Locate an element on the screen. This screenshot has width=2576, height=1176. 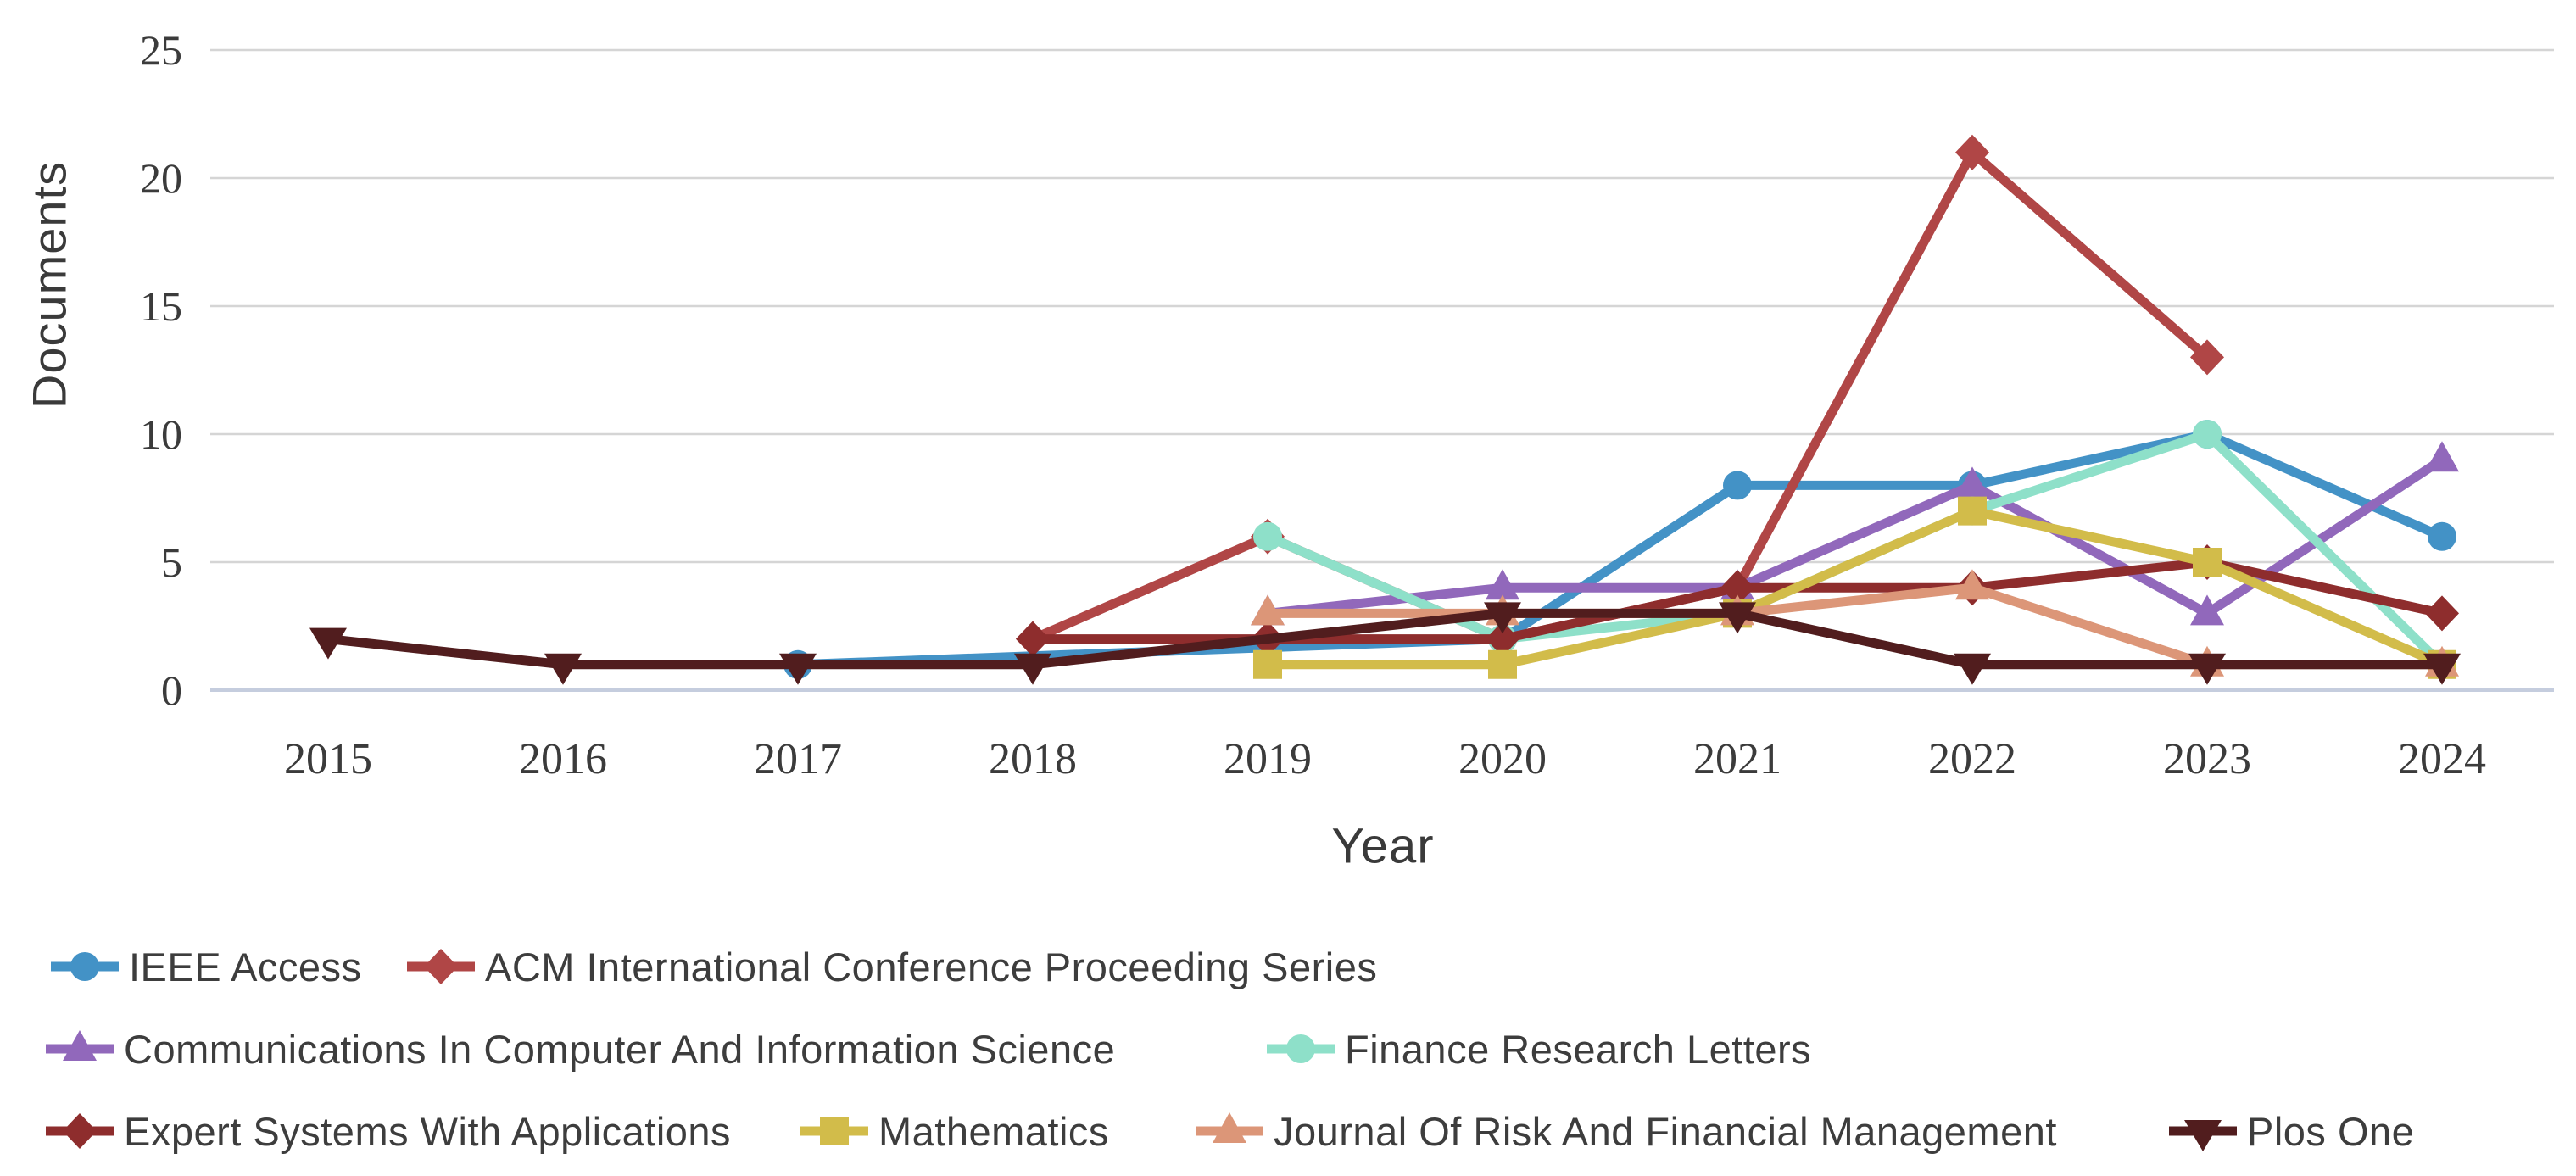
legend-item-jrfm: Journal Of Risk And Financial Management is located at coordinates (1625, 1131).